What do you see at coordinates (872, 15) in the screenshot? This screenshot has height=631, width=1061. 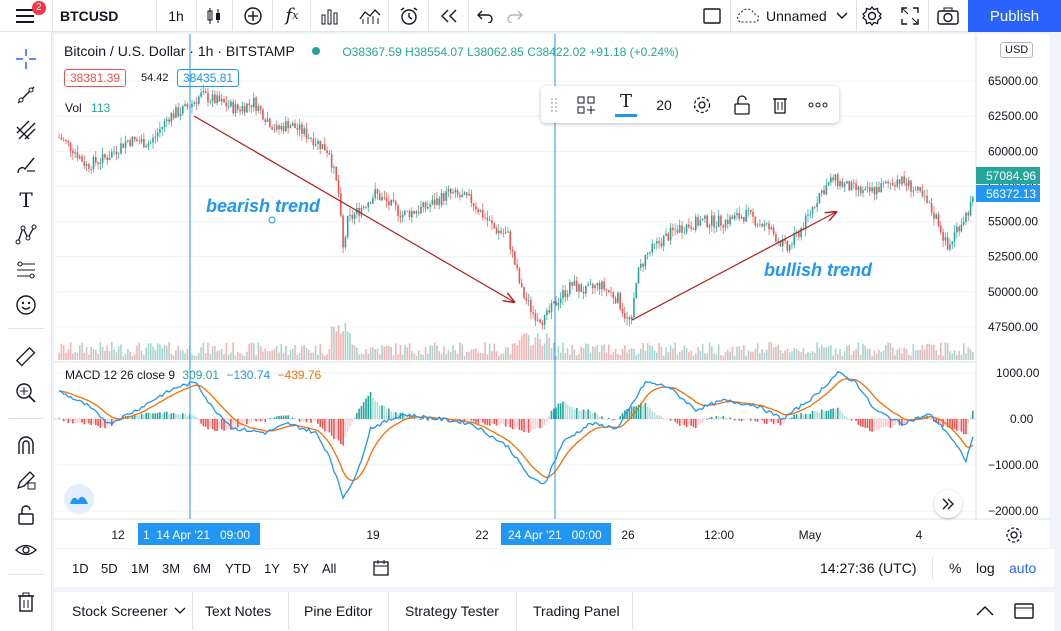 I see `settings-button` at bounding box center [872, 15].